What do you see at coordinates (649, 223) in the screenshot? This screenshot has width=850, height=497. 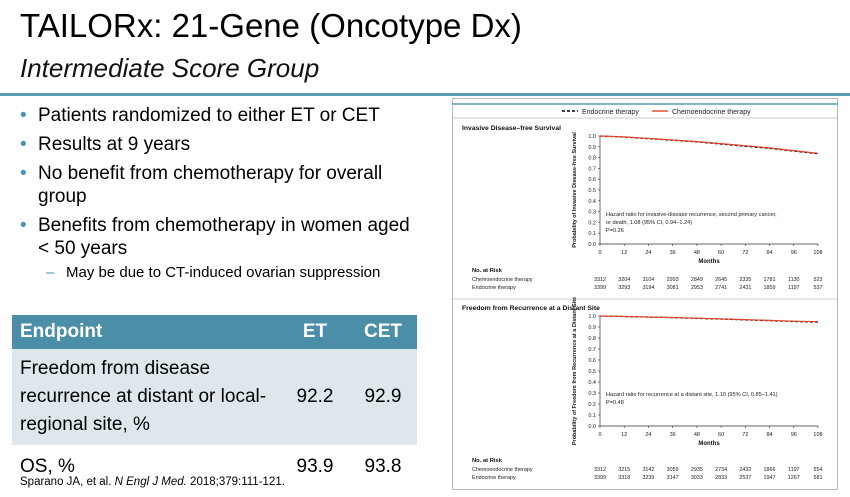 I see `hazard-annotation: or death, 1.08 (95% CI, 0.94–1.24)` at bounding box center [649, 223].